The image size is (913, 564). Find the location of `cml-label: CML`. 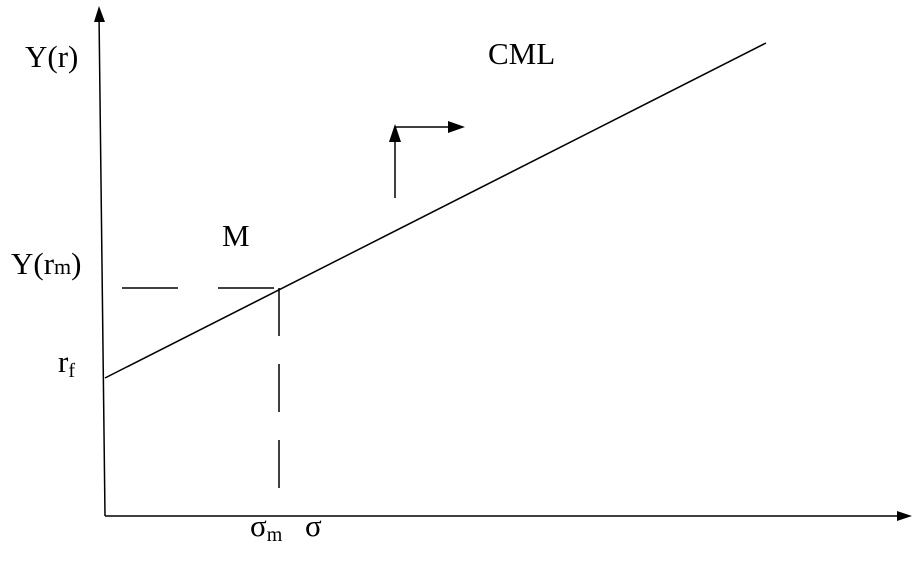

cml-label: CML is located at coordinates (522, 53).